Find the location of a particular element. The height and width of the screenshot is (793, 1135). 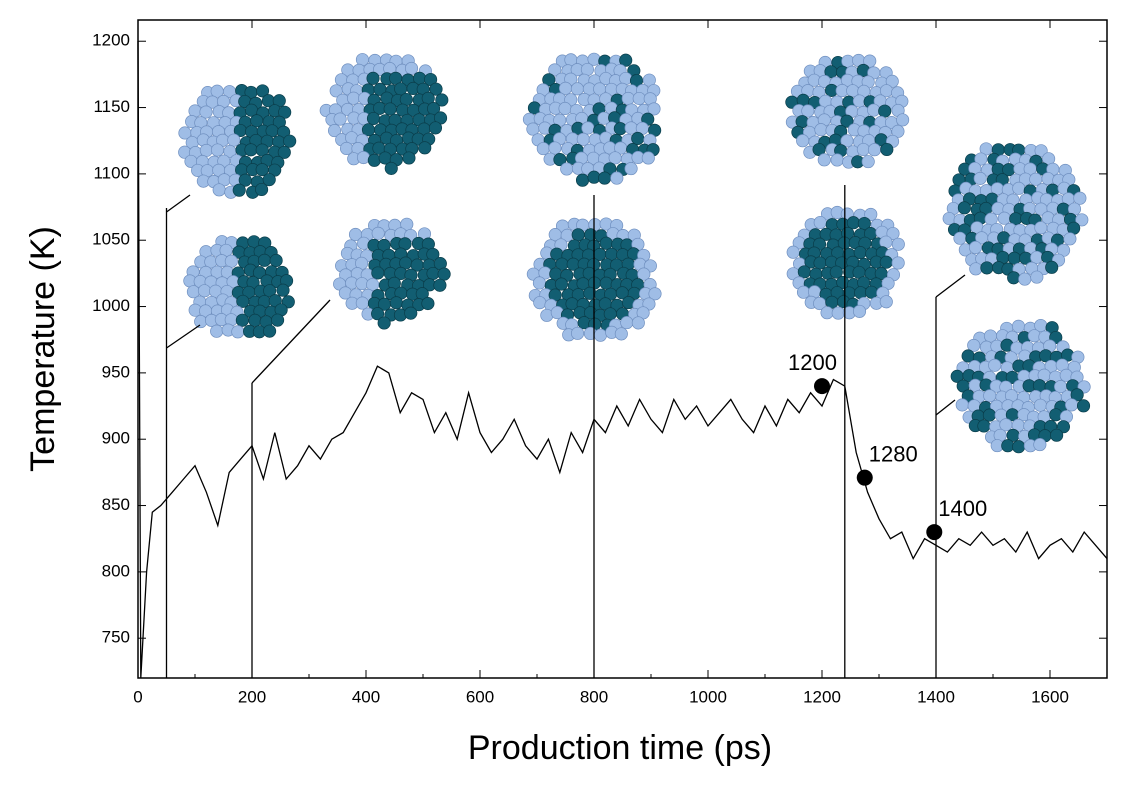

x-tick-label: 1200 is located at coordinates (822, 696).